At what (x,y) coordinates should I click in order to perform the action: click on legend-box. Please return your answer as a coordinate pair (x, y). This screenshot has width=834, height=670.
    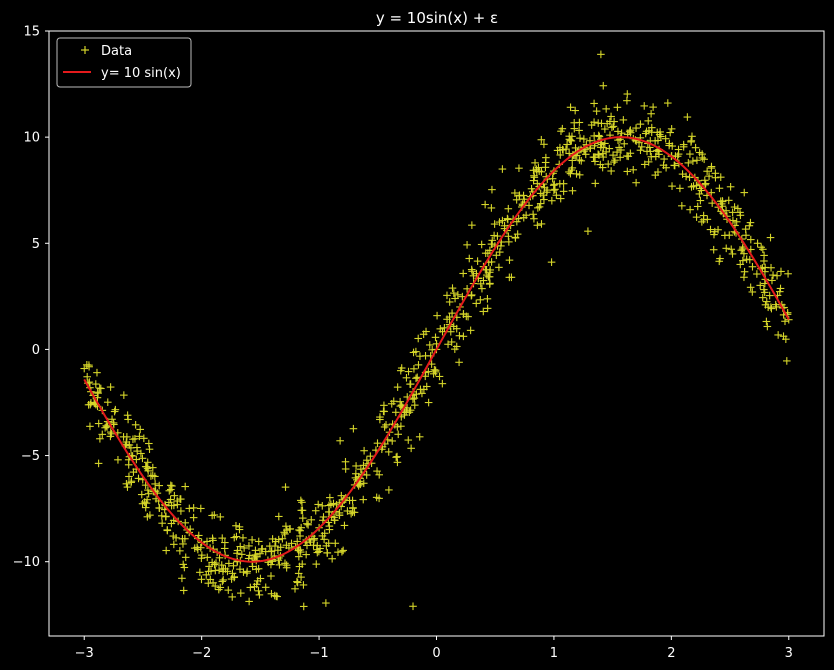
    Looking at the image, I should click on (124, 62).